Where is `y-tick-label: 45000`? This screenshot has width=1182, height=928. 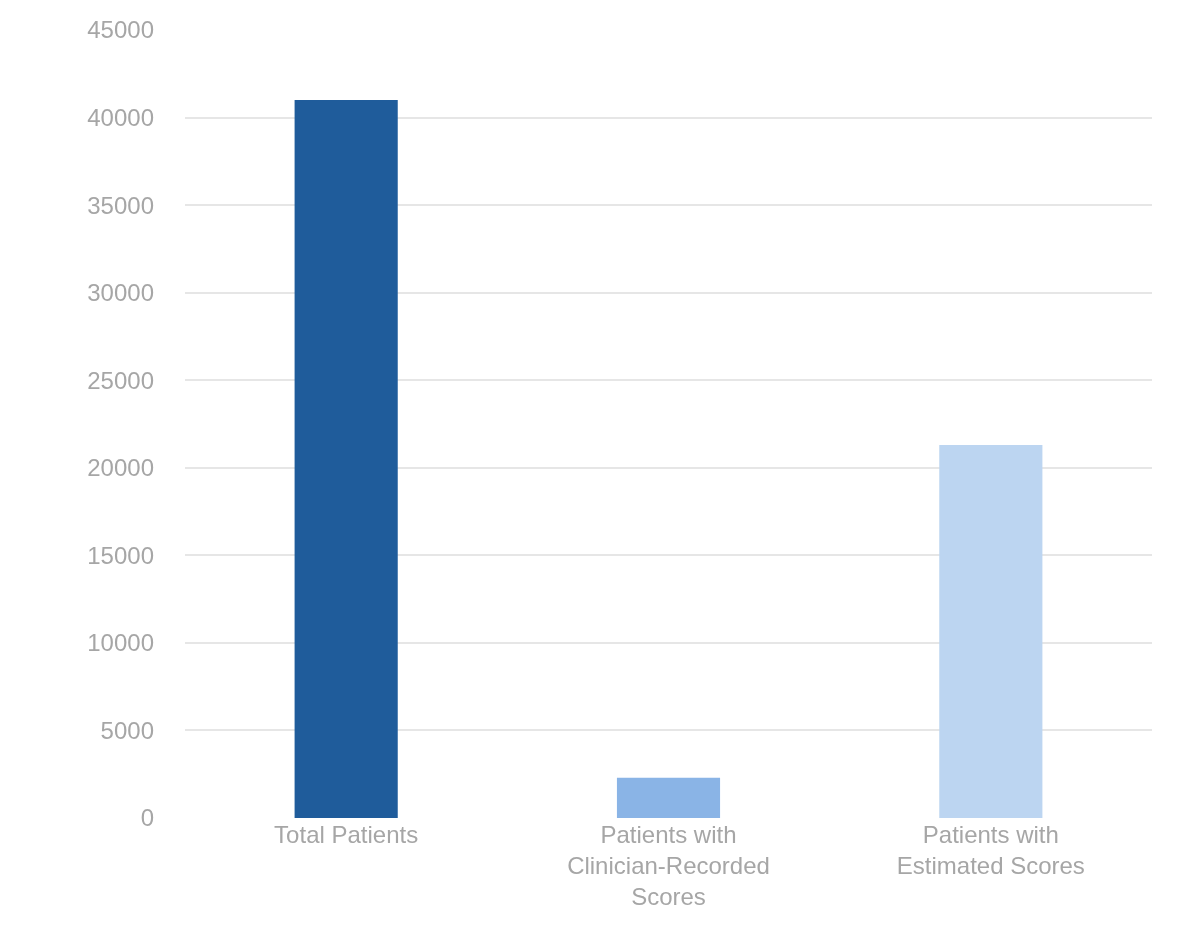
y-tick-label: 45000 is located at coordinates (120, 30).